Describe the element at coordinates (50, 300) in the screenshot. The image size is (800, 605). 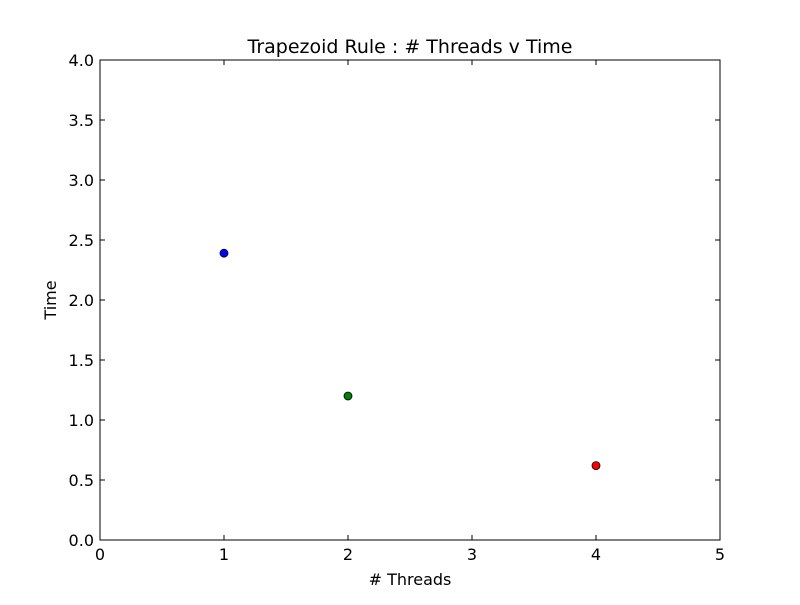
I see `y-axis-label: Time` at that location.